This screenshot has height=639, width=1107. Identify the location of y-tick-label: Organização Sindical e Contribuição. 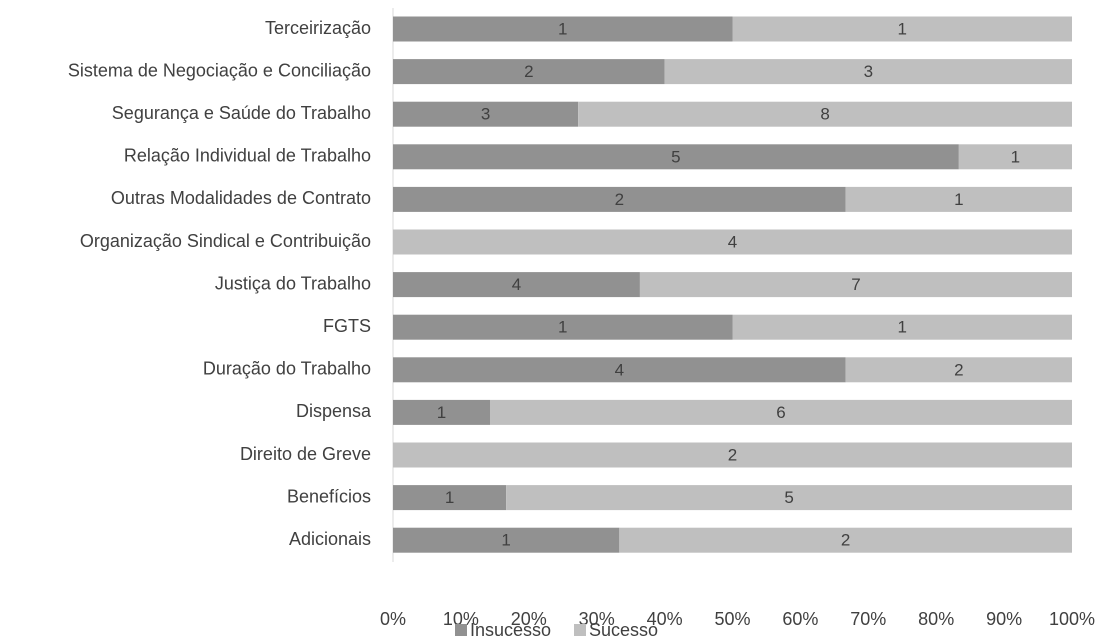
(225, 241).